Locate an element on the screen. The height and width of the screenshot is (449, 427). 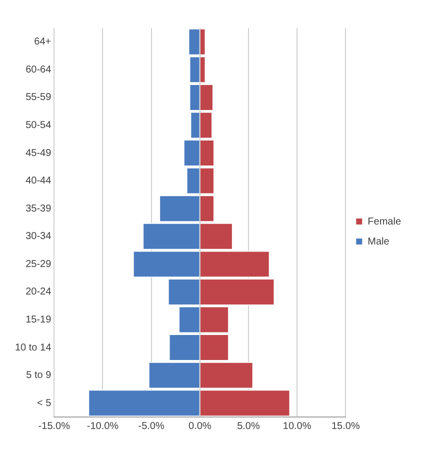
x-tick-label: -10.0% is located at coordinates (102, 426).